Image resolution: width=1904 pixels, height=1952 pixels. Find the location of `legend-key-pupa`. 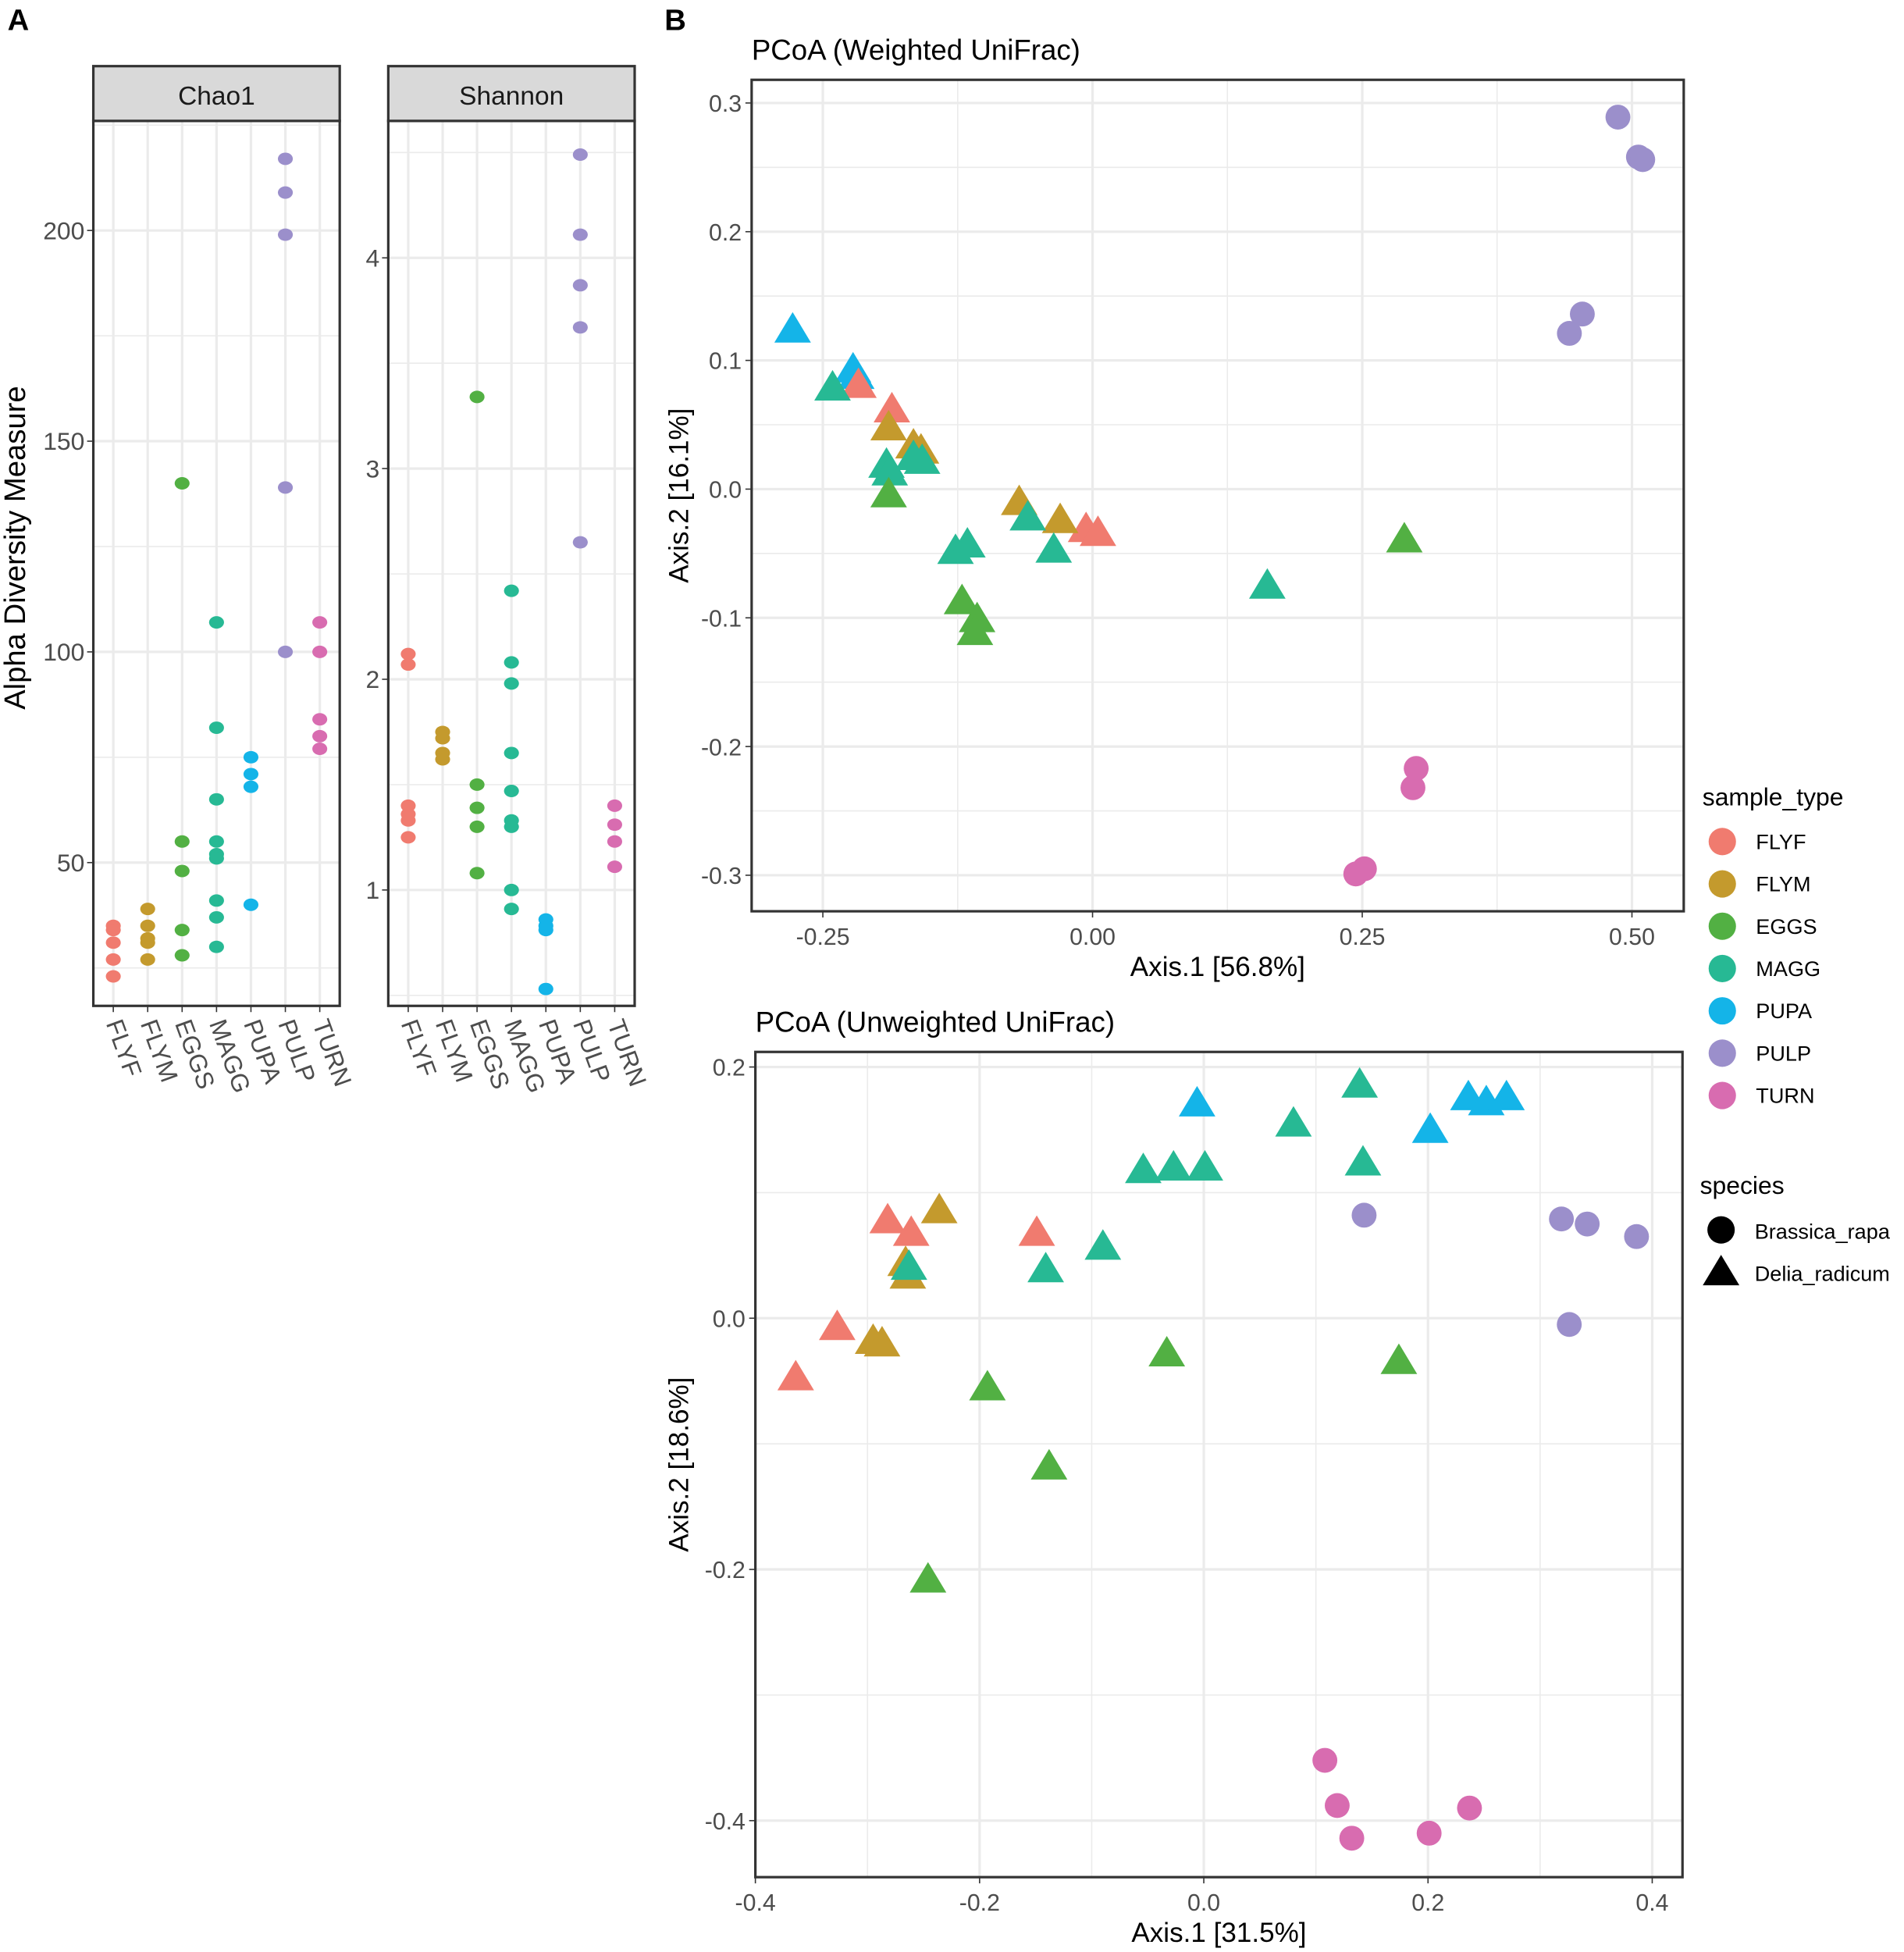

legend-key-pupa is located at coordinates (1722, 1011).